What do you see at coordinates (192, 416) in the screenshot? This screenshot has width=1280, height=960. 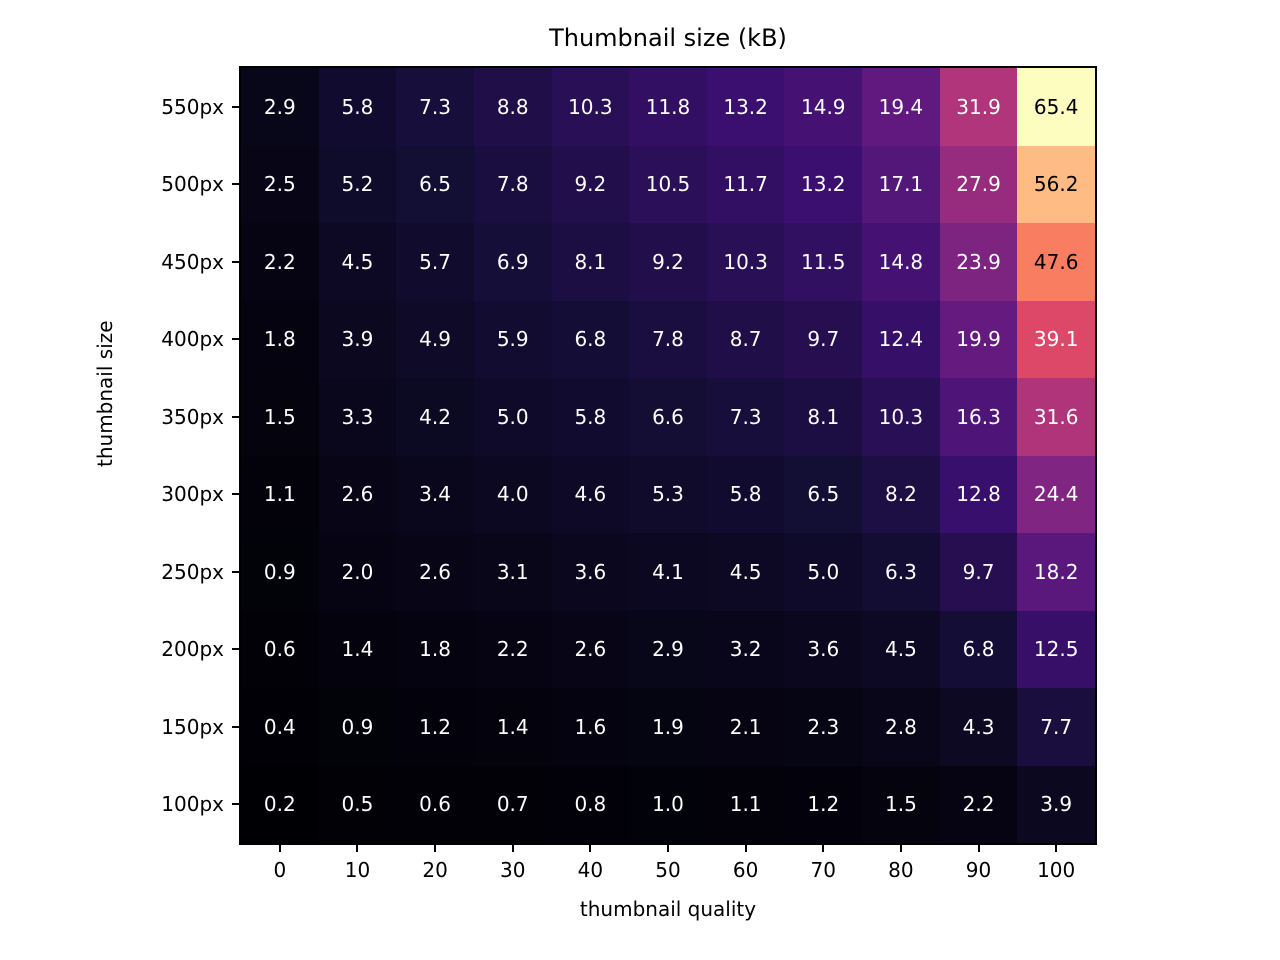 I see `y-tick-label: 350px` at bounding box center [192, 416].